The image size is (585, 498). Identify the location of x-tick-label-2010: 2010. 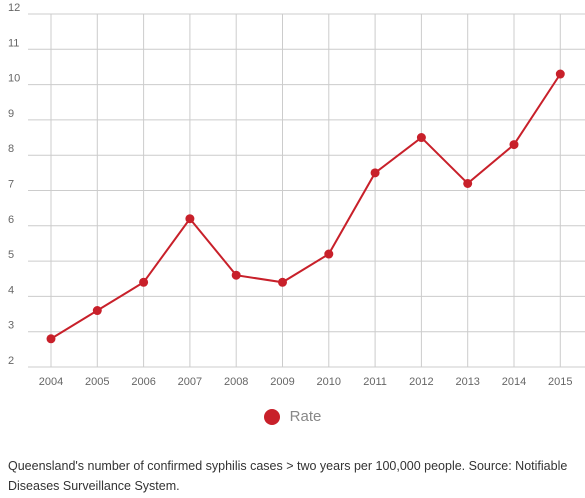
(329, 382).